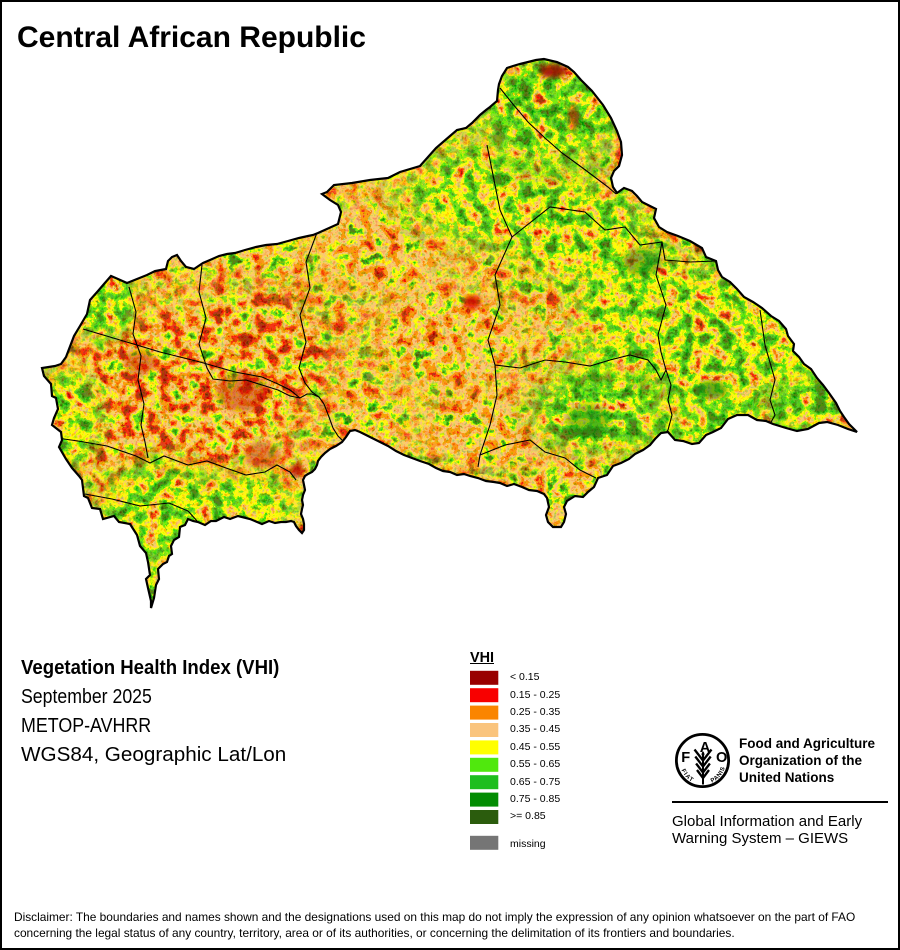  I want to click on svg-text: O, so click(721, 758).